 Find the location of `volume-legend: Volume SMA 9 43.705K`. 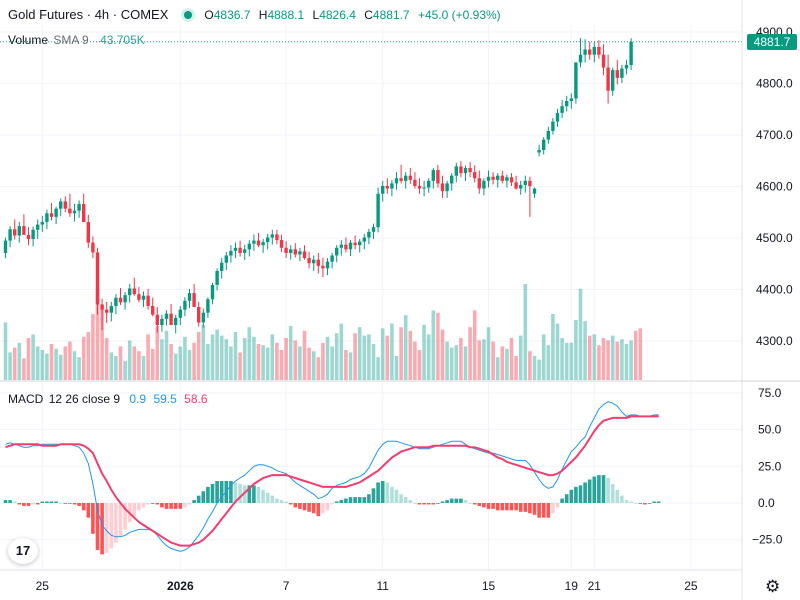

volume-legend: Volume SMA 9 43.705K is located at coordinates (76, 40).